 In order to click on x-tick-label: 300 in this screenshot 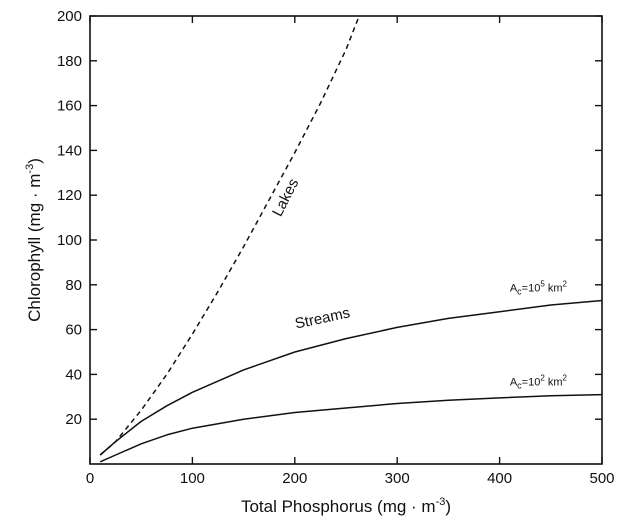, I will do `click(397, 478)`.